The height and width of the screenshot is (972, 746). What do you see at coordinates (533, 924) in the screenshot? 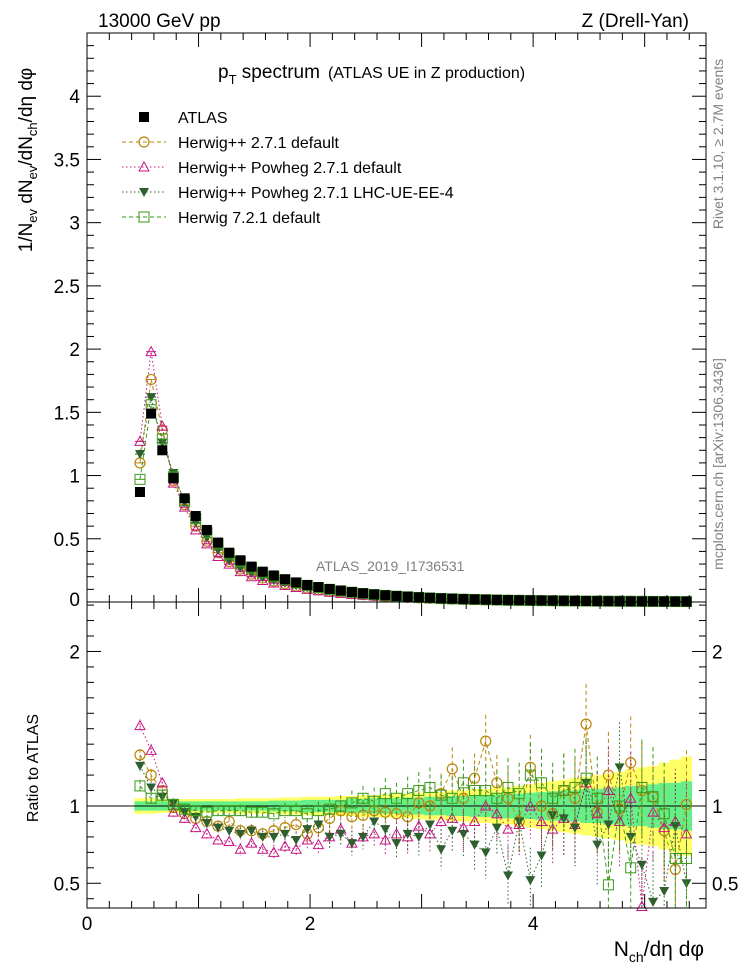
I see `x-tick-label: 4` at bounding box center [533, 924].